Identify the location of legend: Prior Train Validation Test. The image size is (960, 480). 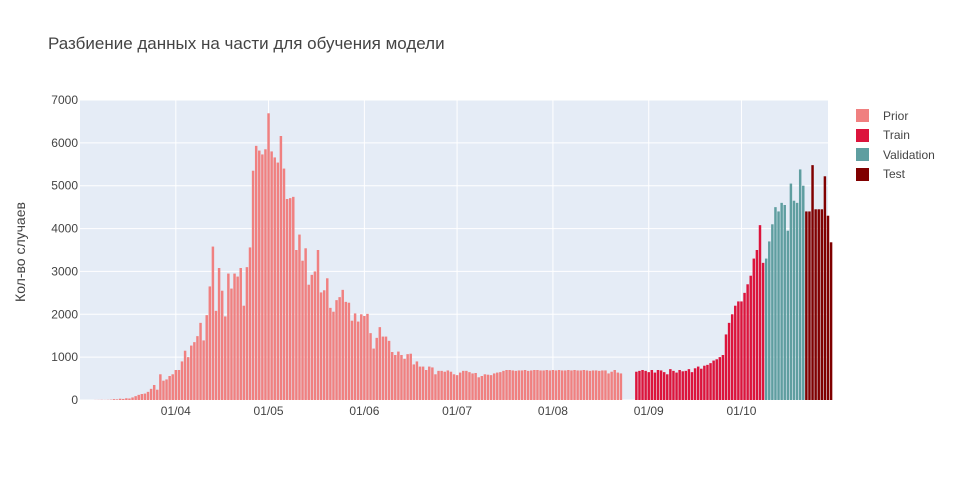
(895, 145).